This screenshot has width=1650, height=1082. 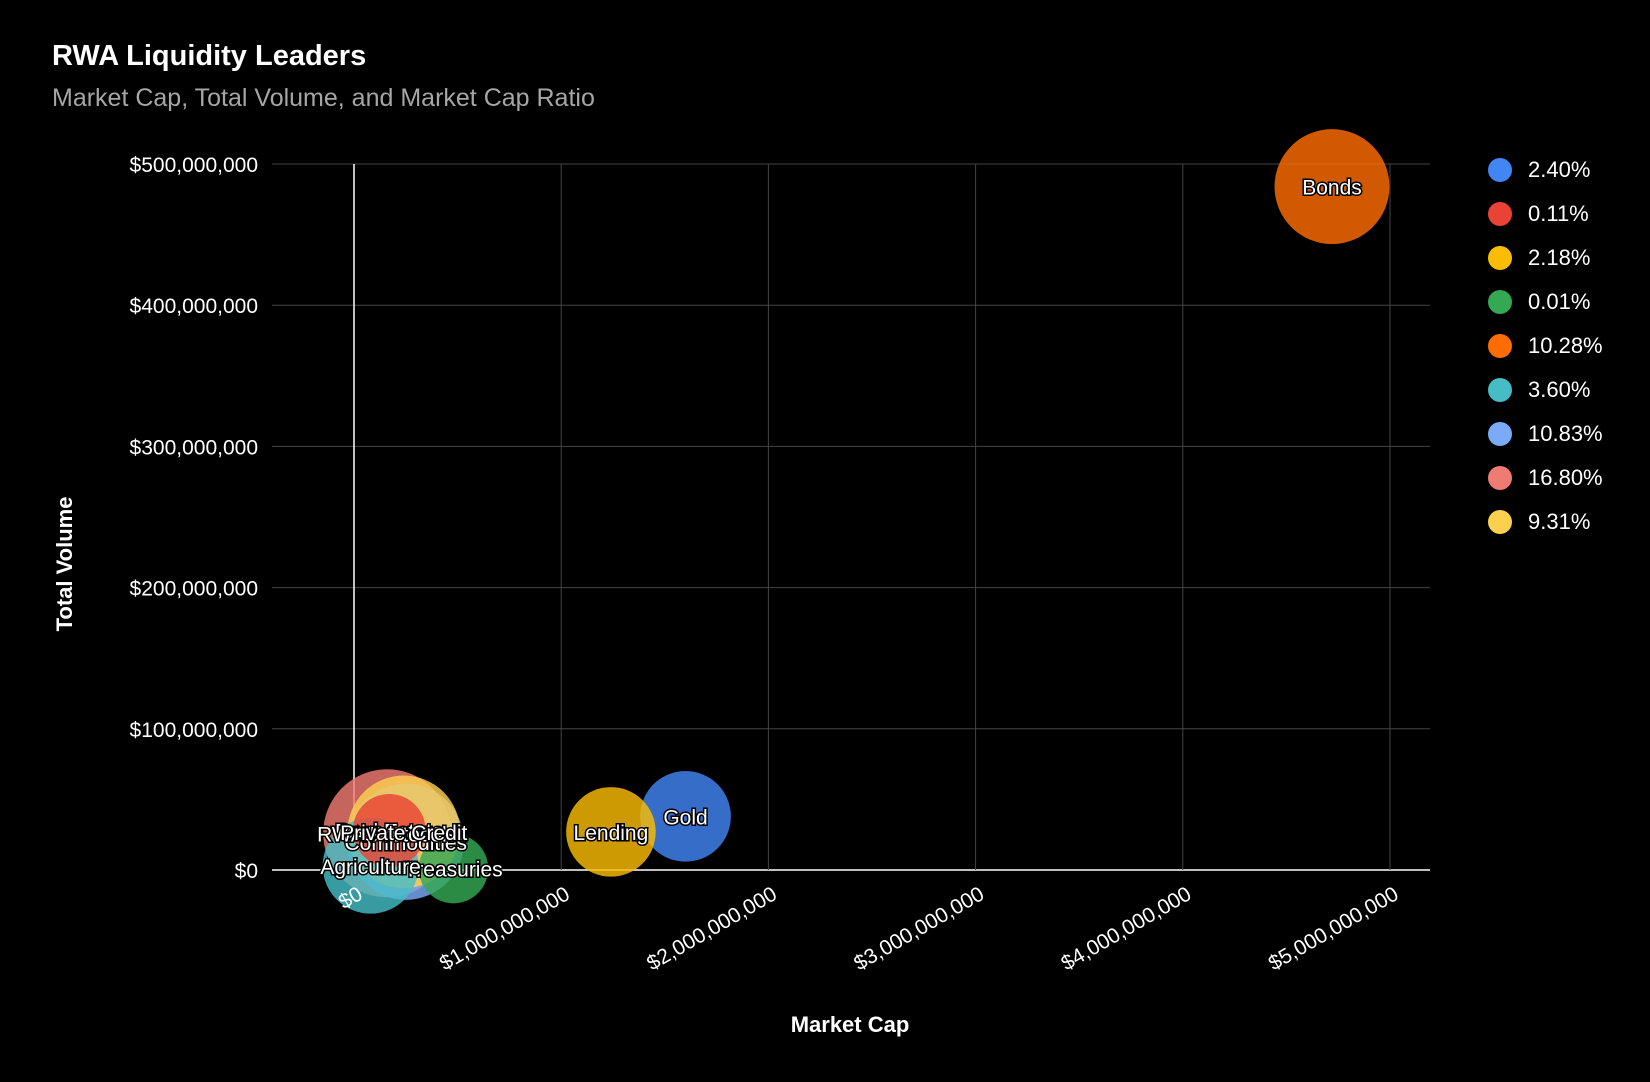 I want to click on legend-label: 3.60%, so click(x=1559, y=389).